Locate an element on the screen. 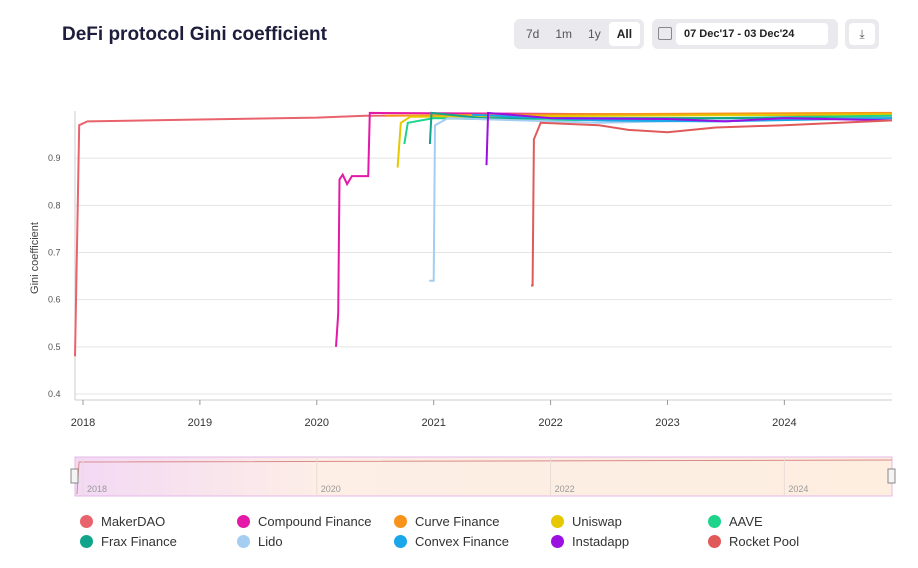 The width and height of the screenshot is (918, 568). legend-label: Lido is located at coordinates (270, 541).